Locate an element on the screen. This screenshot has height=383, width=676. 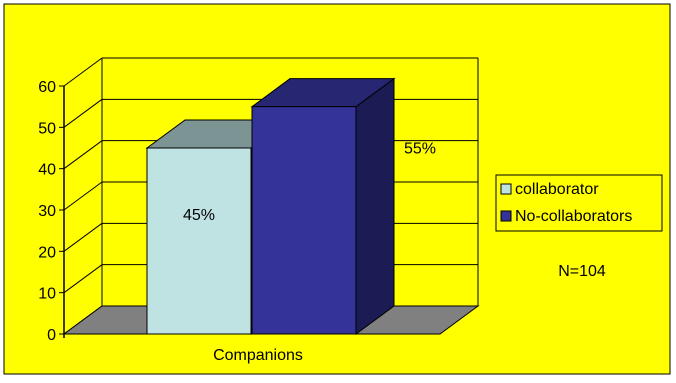
y-tick-label: 40 is located at coordinates (47, 170).